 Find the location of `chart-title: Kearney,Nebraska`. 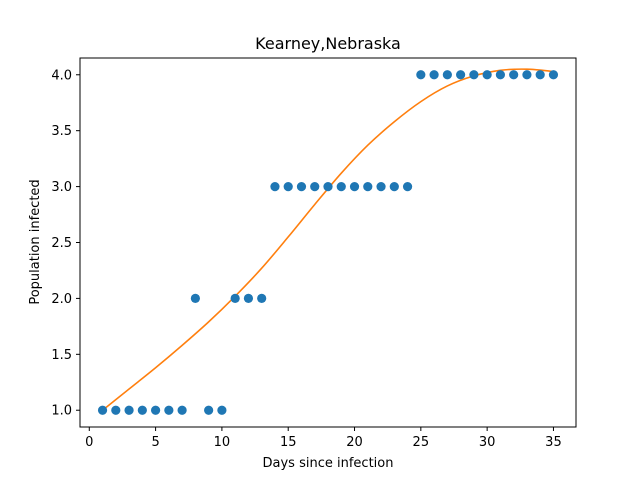

chart-title: Kearney,Nebraska is located at coordinates (328, 43).